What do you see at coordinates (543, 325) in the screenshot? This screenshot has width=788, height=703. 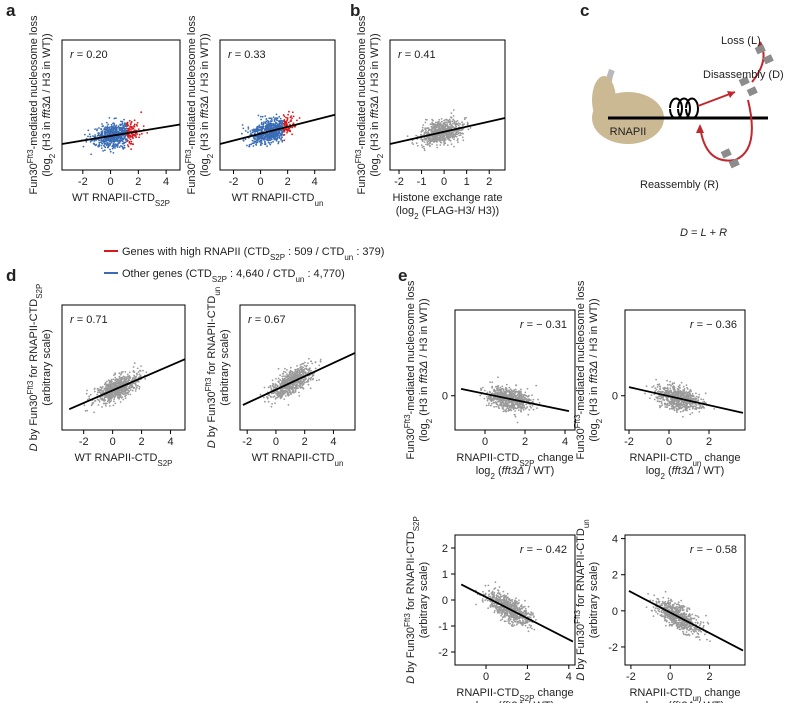 I see `annotation: r = − 0.31` at bounding box center [543, 325].